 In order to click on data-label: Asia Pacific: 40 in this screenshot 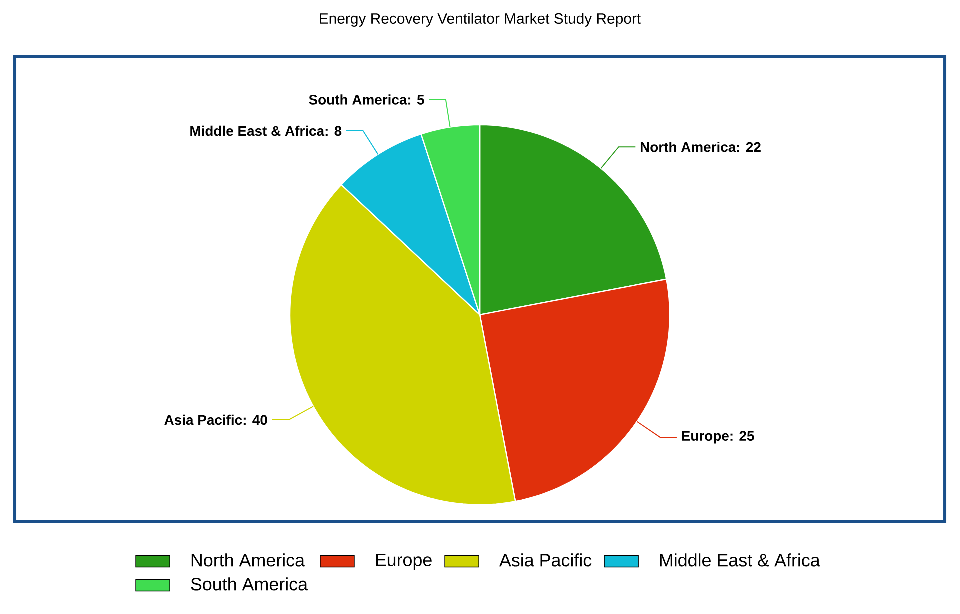, I will do `click(216, 420)`.